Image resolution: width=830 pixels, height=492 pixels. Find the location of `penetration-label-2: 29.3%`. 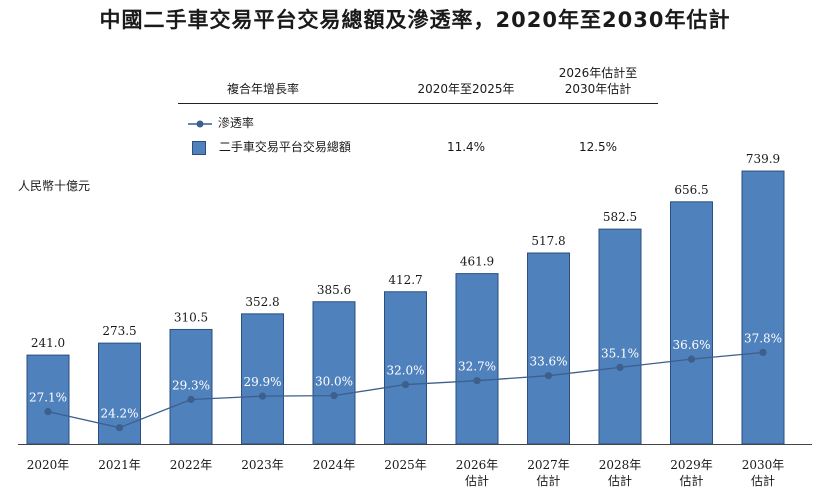

penetration-label-2: 29.3% is located at coordinates (191, 385).